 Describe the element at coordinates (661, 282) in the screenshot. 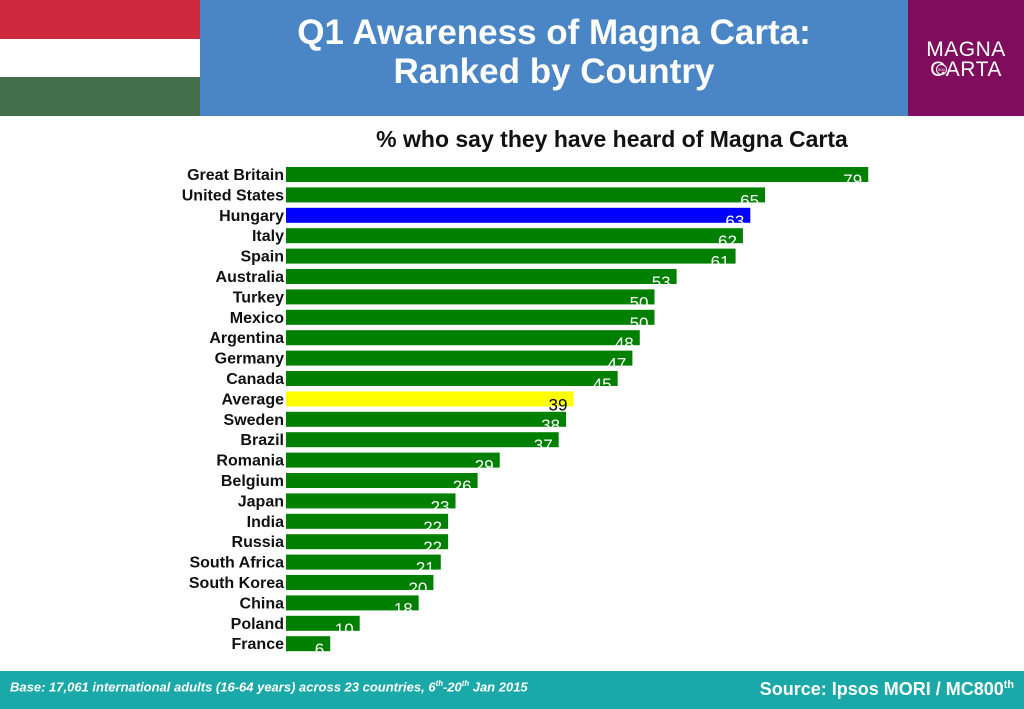

I see `value-label-australia: 53` at that location.